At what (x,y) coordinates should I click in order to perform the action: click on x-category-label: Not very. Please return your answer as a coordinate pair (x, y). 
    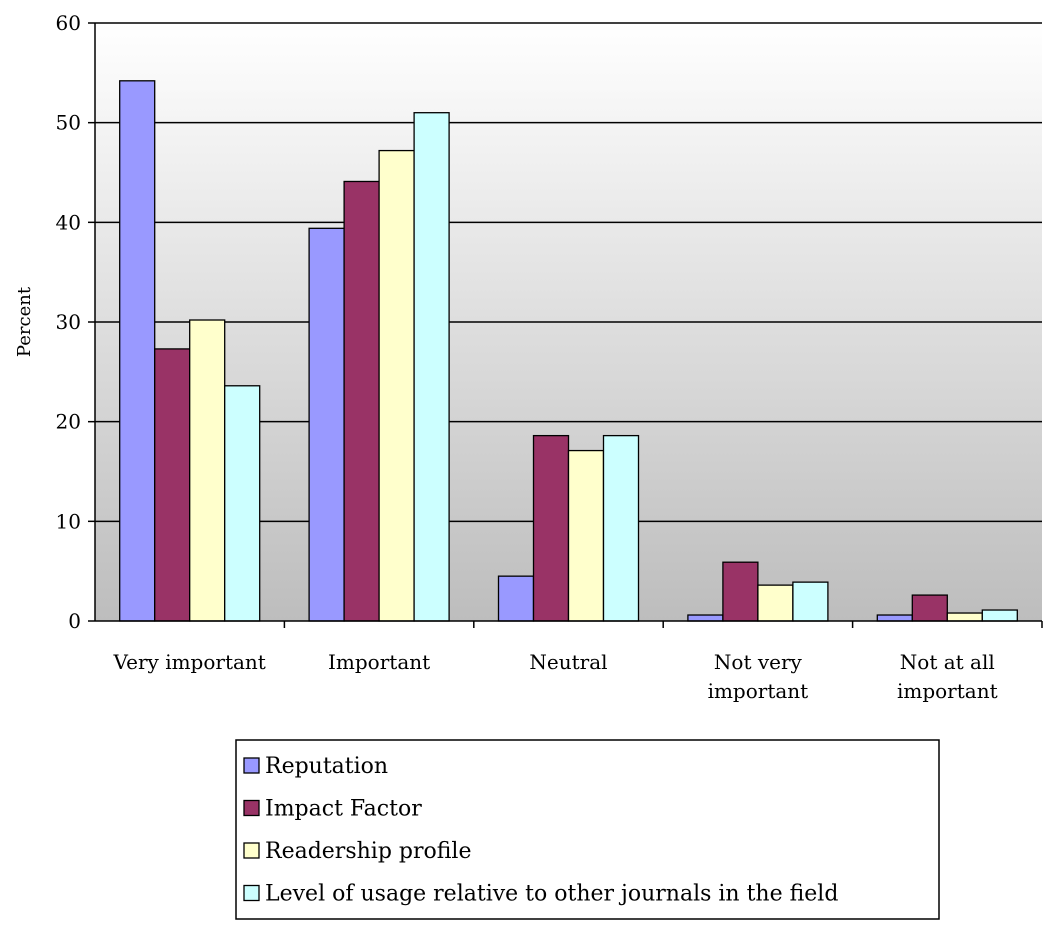
    Looking at the image, I should click on (758, 662).